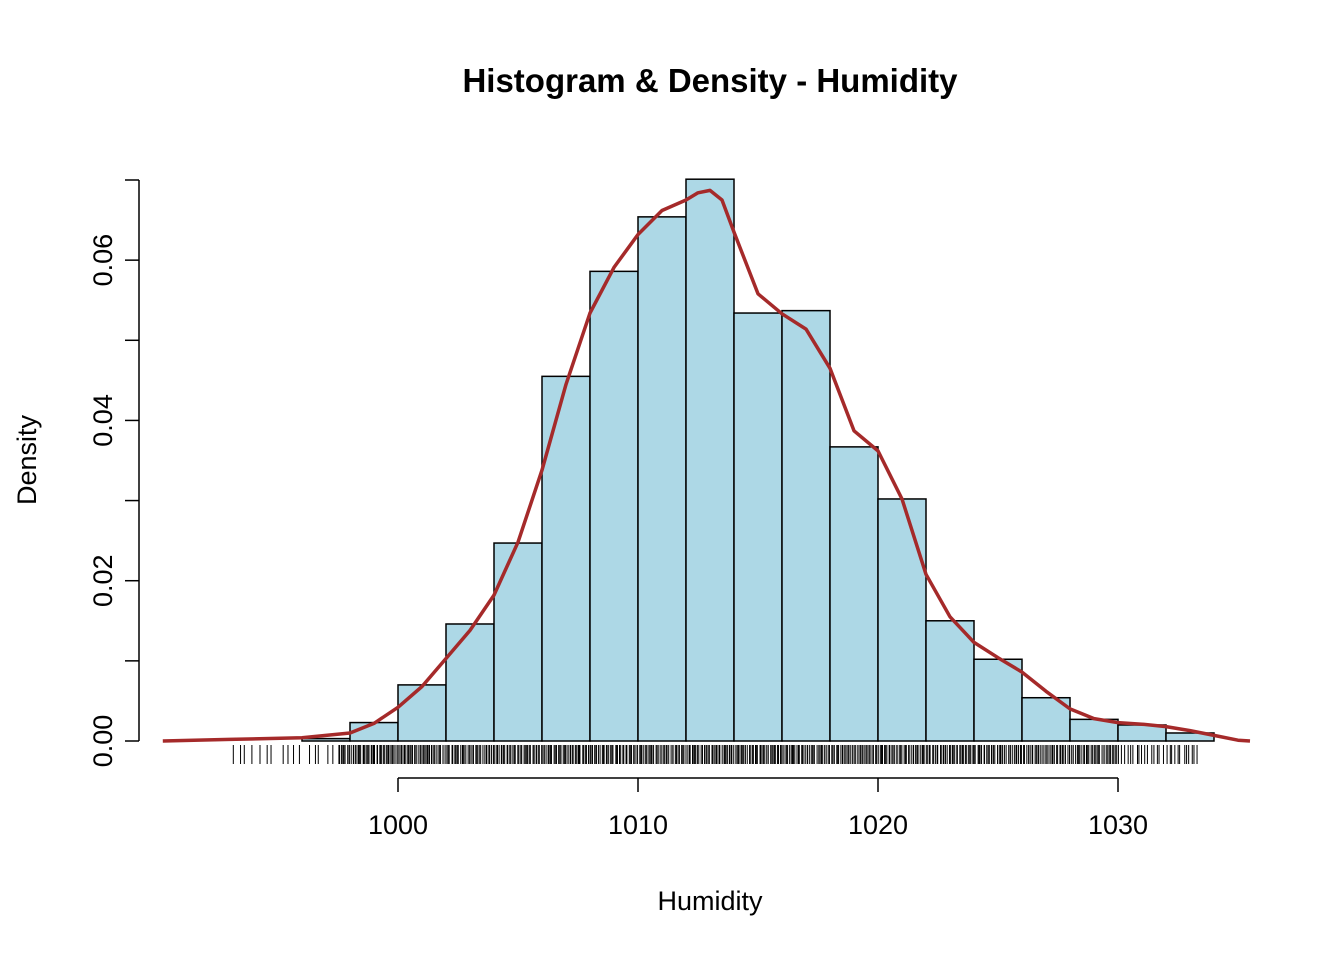 This screenshot has height=960, width=1344. I want to click on y-axis-label: Density, so click(27, 459).